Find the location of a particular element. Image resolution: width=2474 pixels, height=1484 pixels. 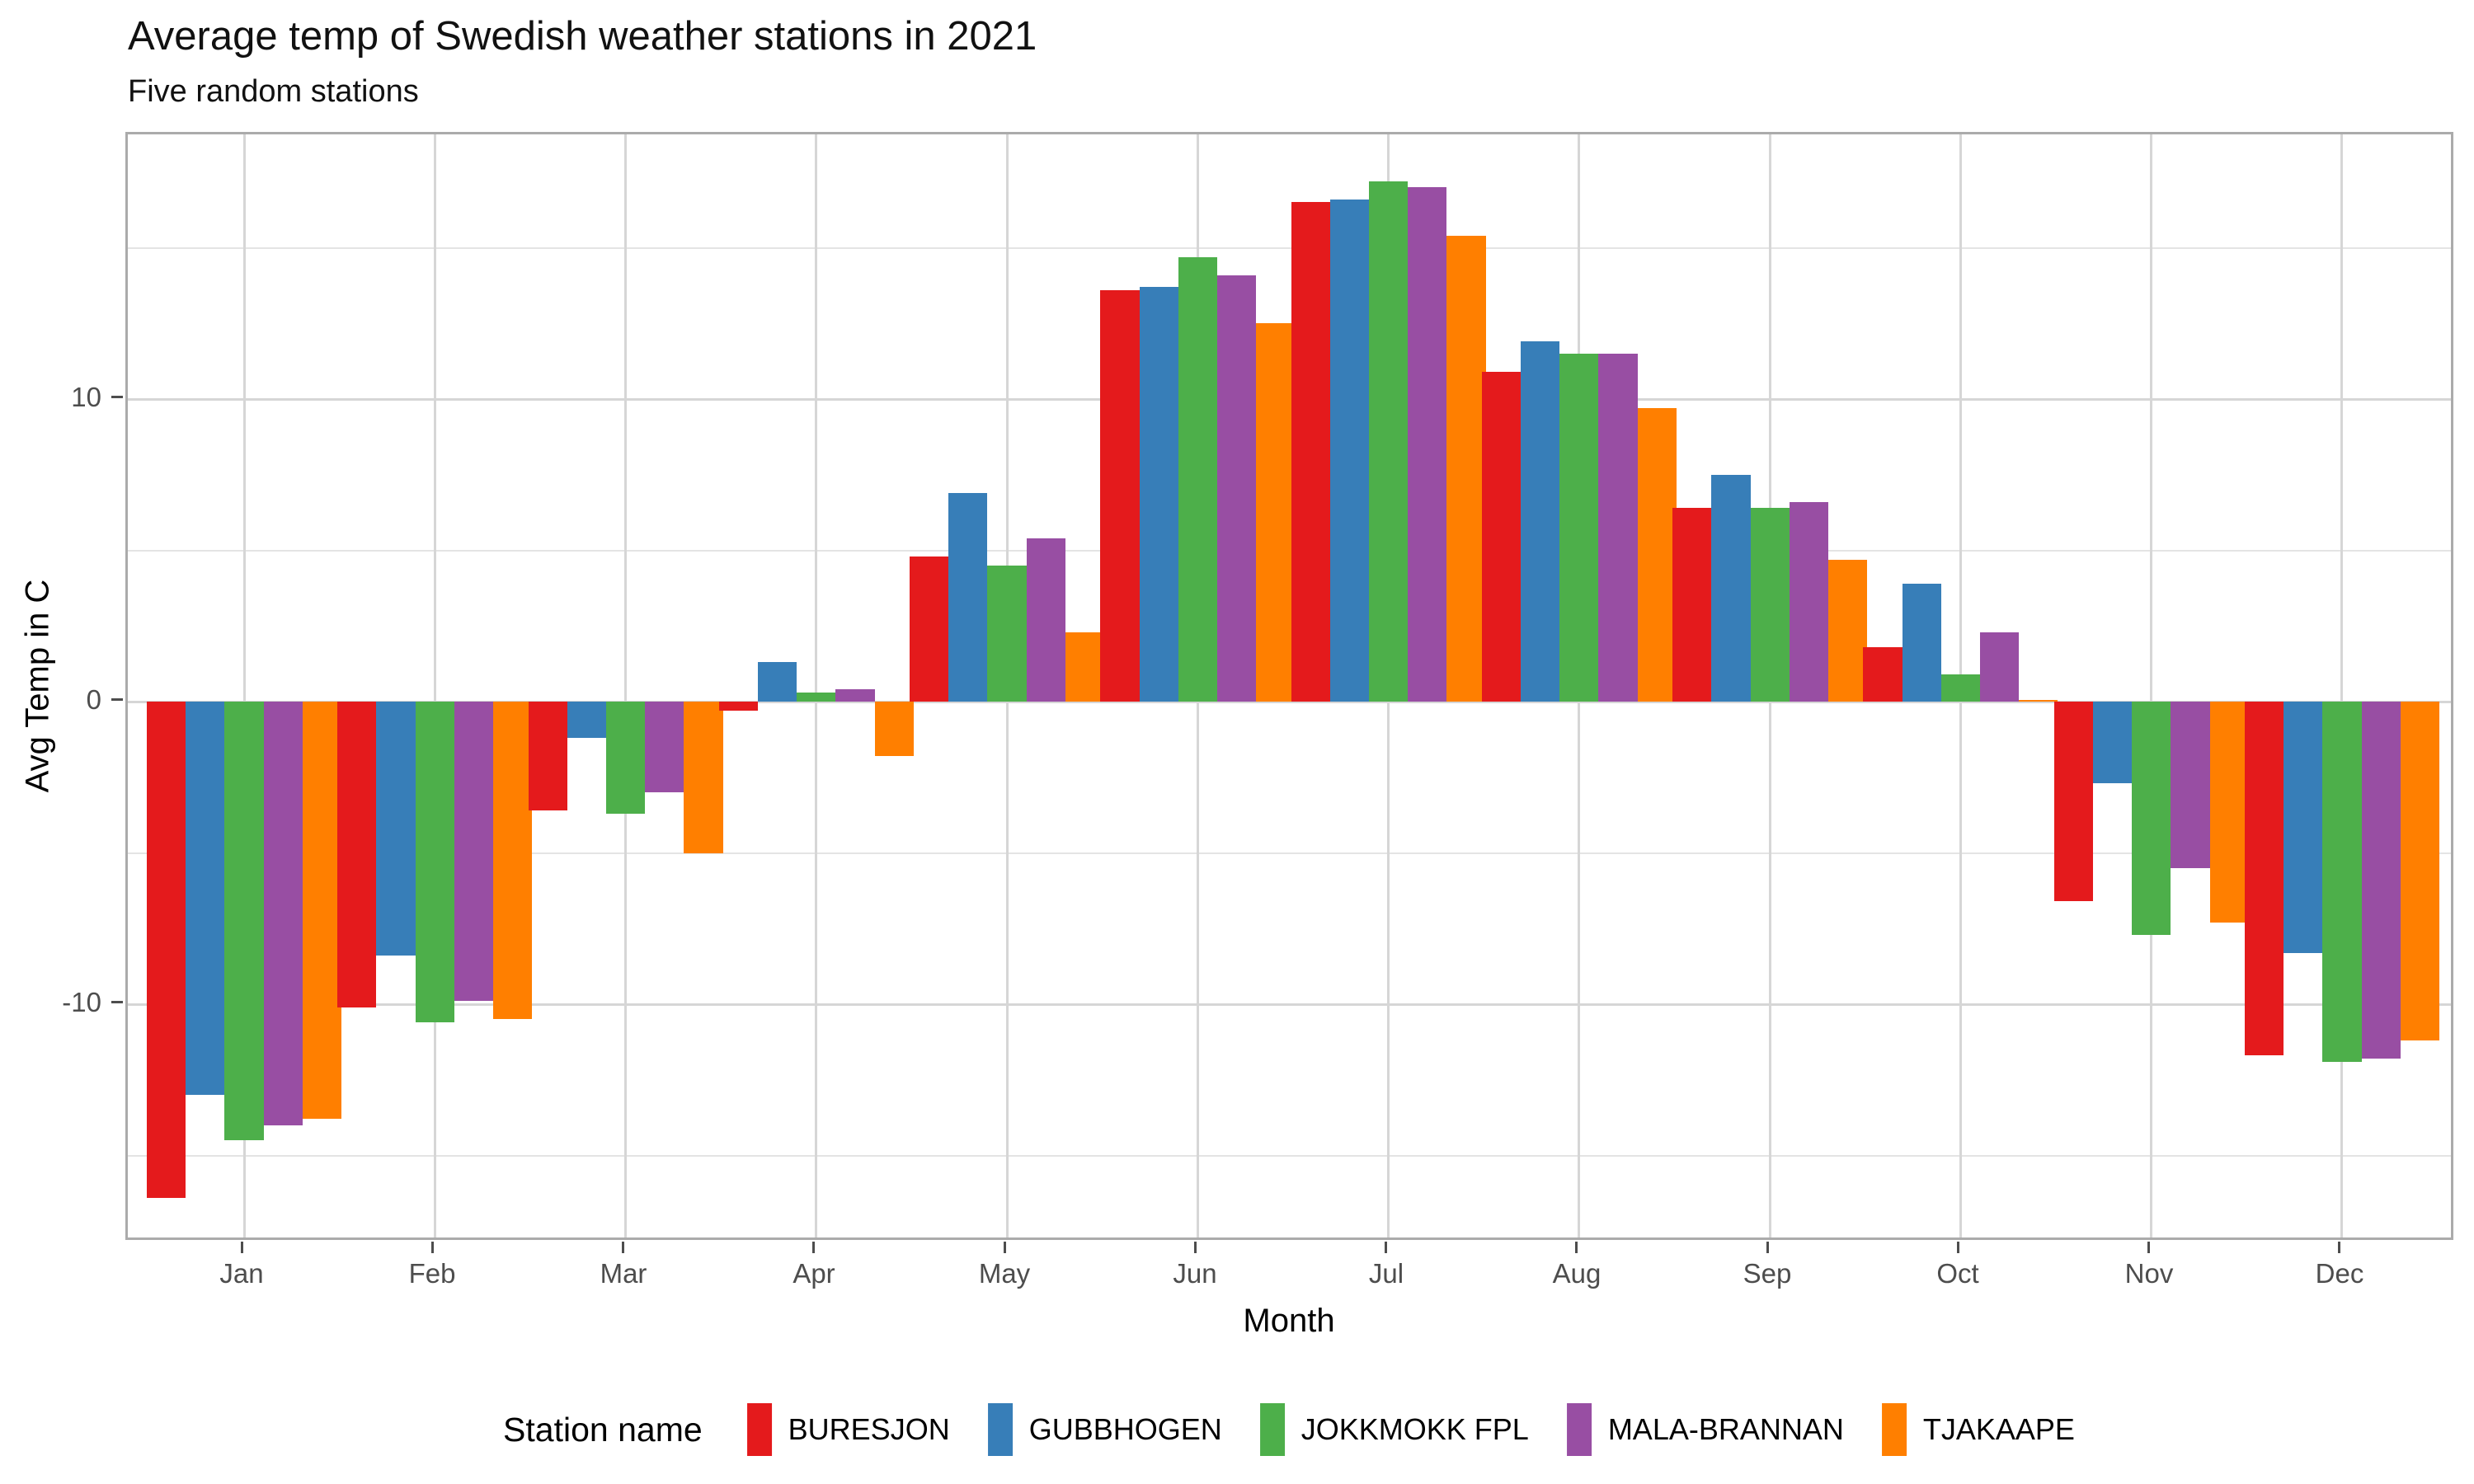

bar-Apr-JOKKMOKK FPL is located at coordinates (816, 697).